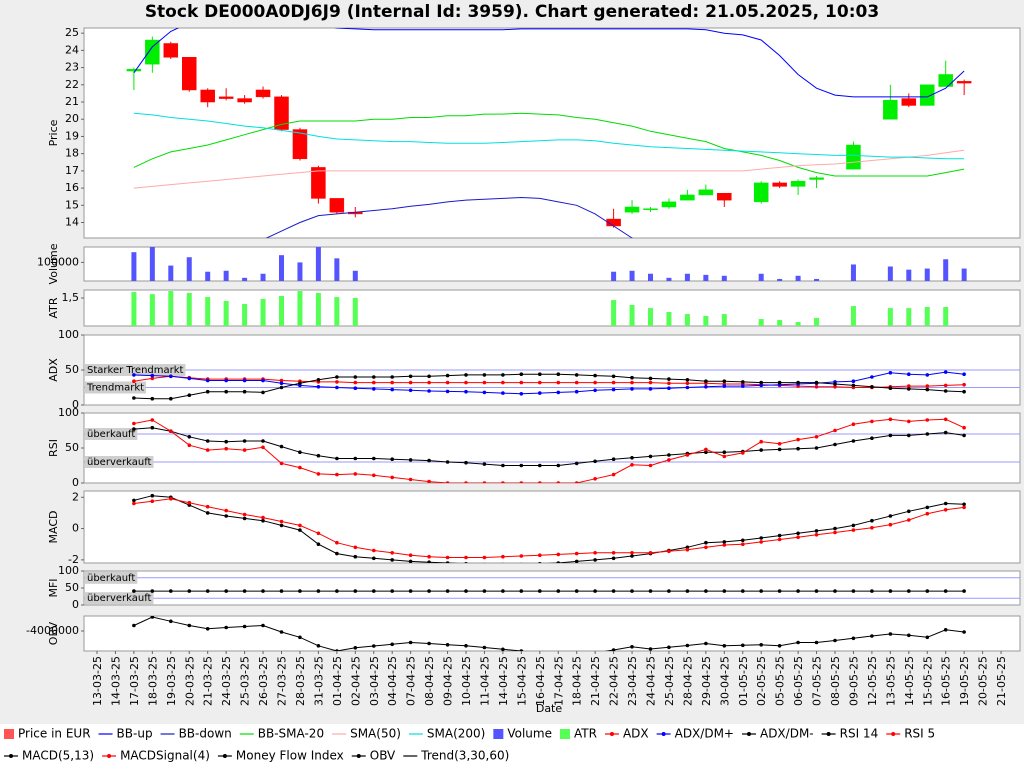 The width and height of the screenshot is (1024, 768). Describe the element at coordinates (282, 681) in the screenshot. I see `x-tick-label: 27-03-25` at that location.